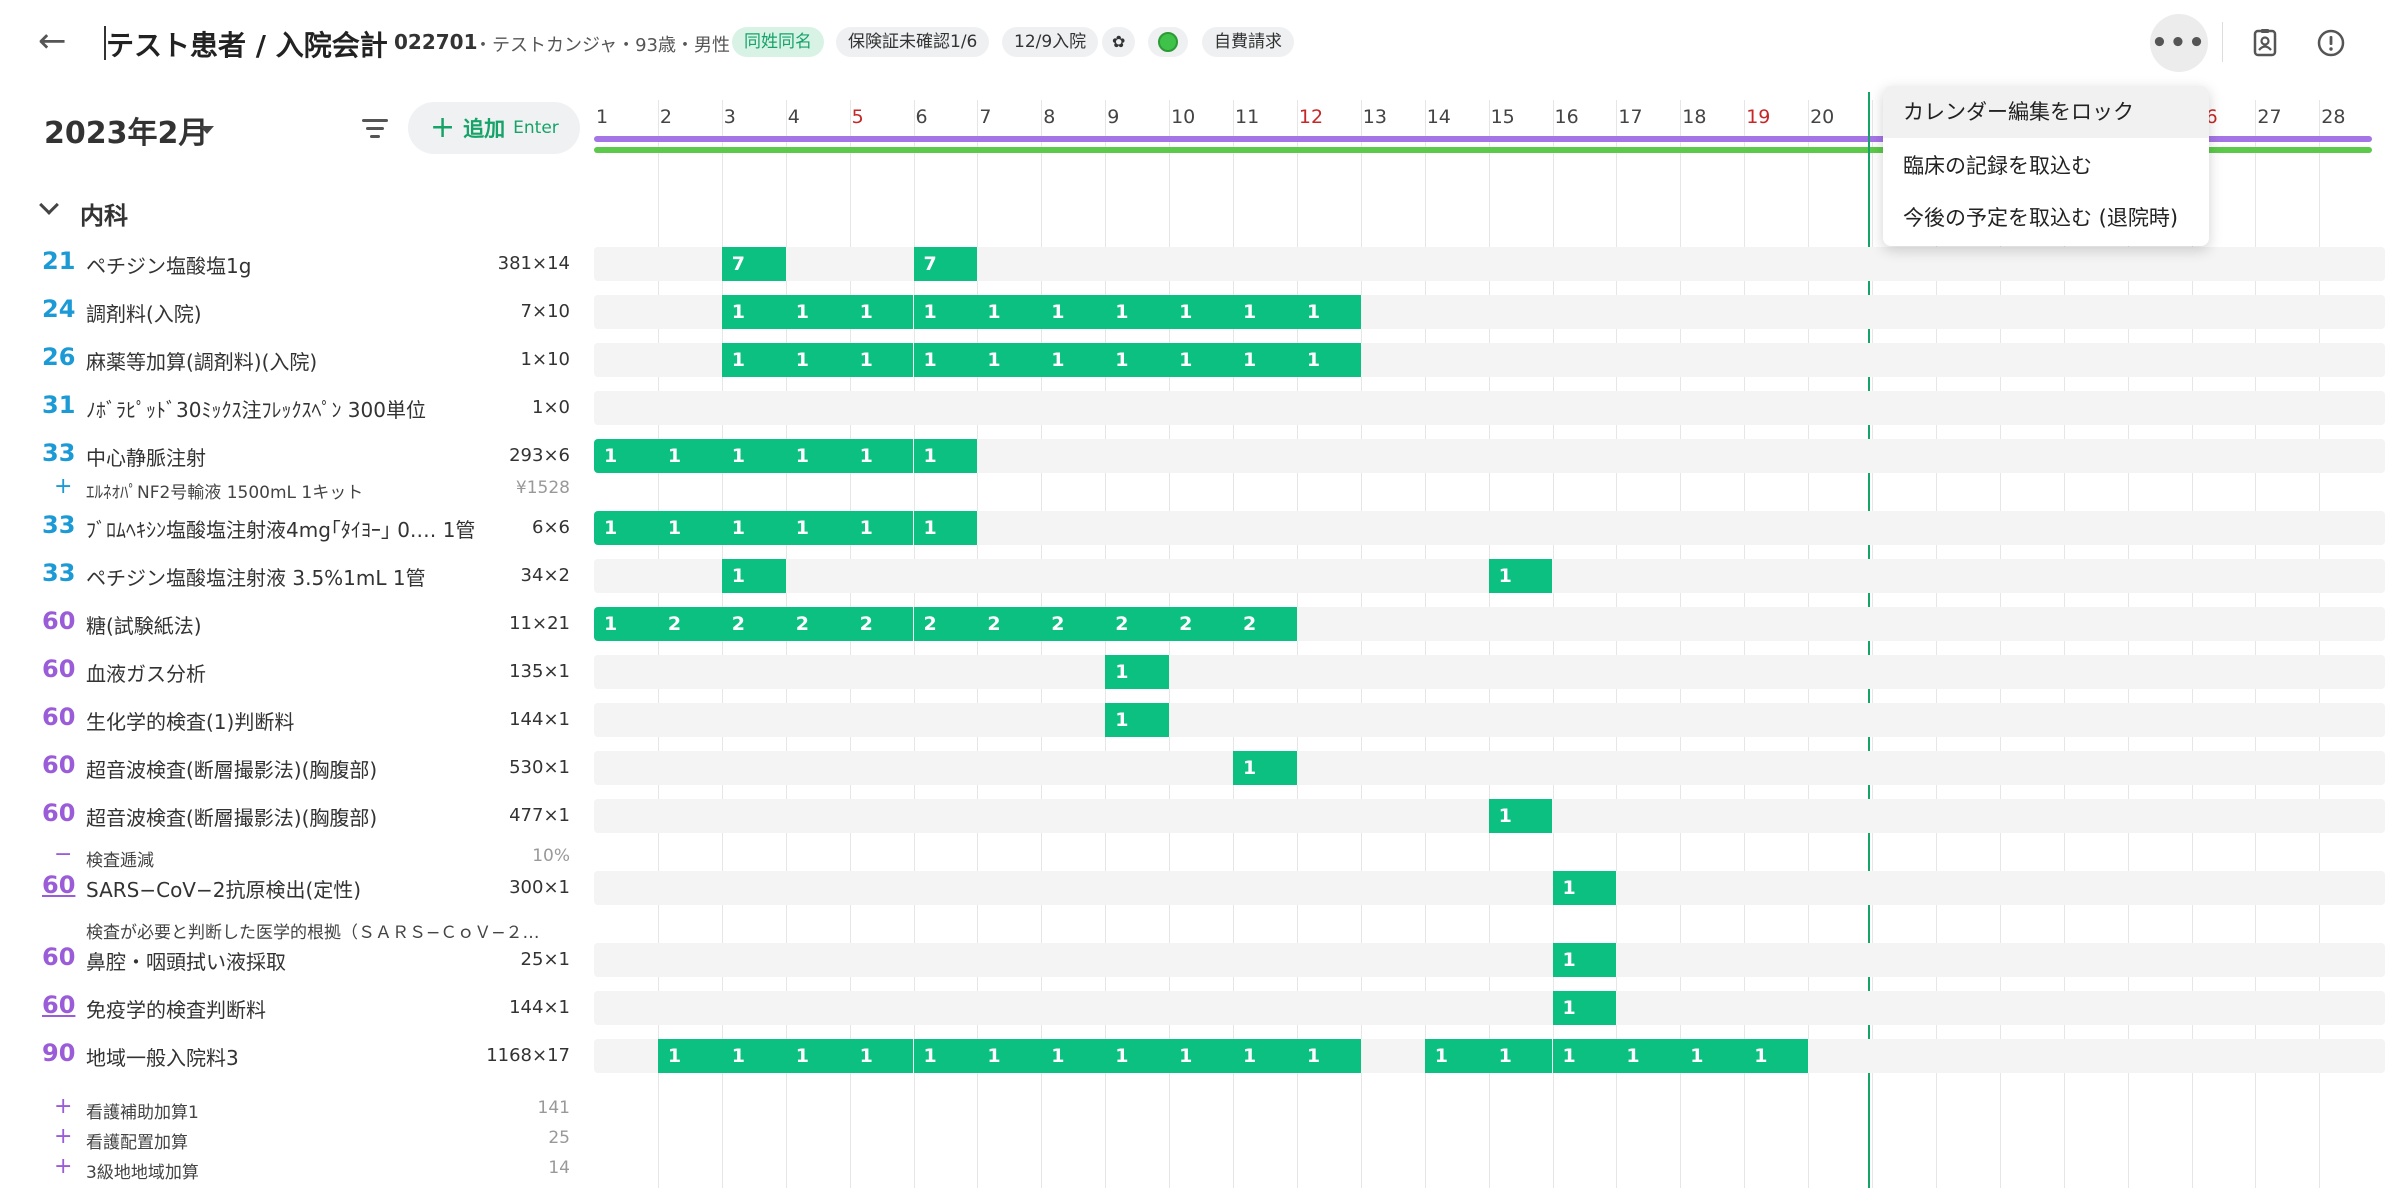 The image size is (2385, 1188). What do you see at coordinates (1248, 42) in the screenshot?
I see `tag-self-pay: 自費請求` at bounding box center [1248, 42].